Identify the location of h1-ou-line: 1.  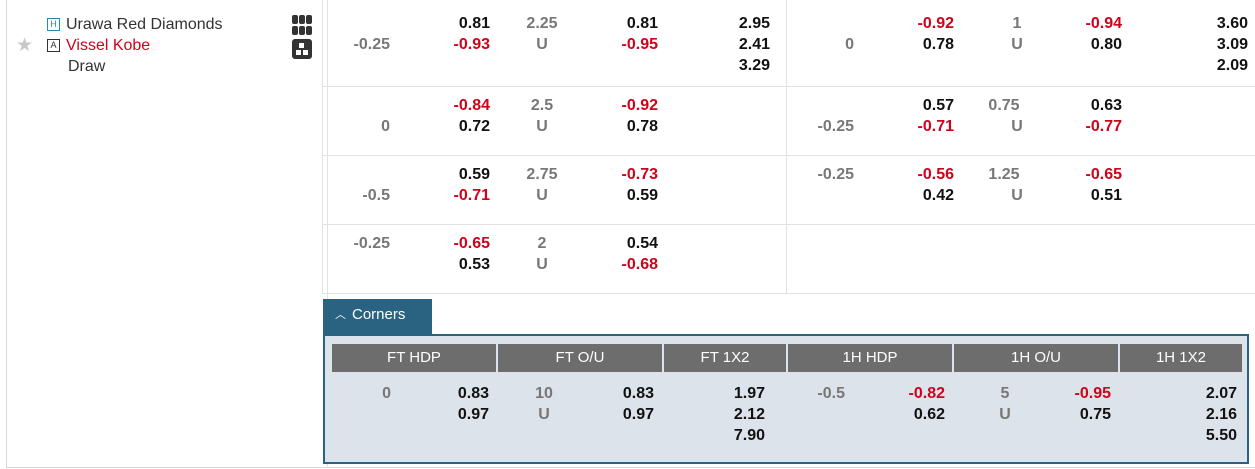
(1017, 23).